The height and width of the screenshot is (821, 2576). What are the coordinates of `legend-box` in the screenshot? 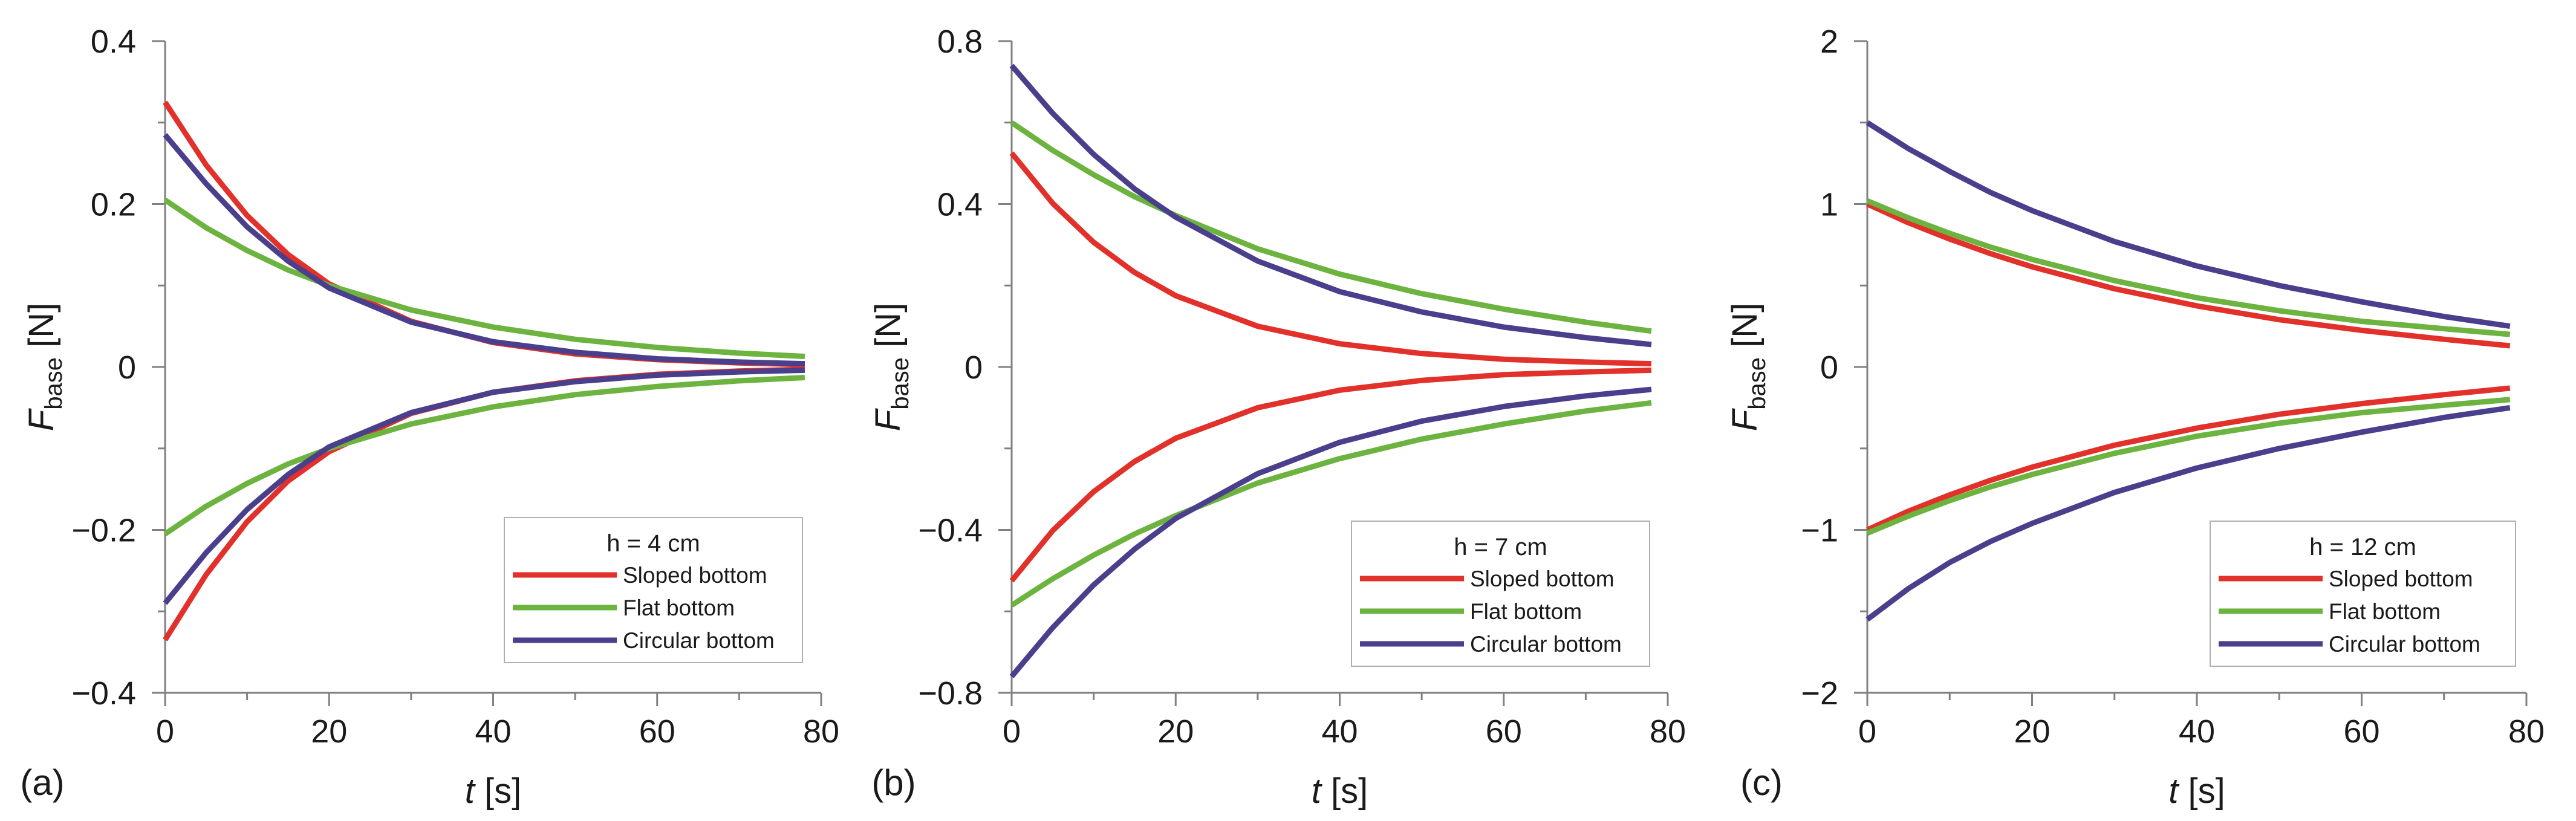 It's located at (2363, 594).